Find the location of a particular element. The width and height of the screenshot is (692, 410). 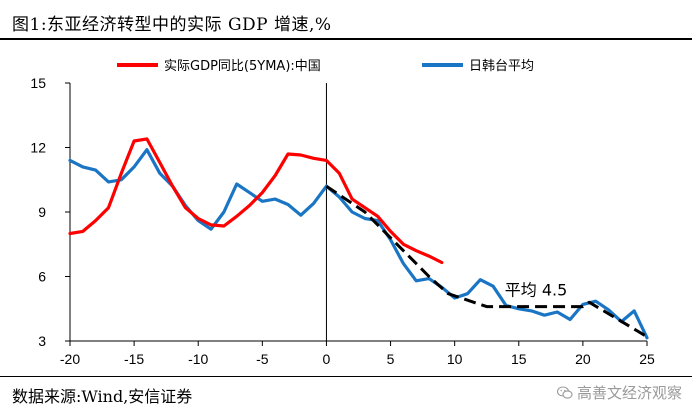

y-tick-label: 9 is located at coordinates (42, 212).